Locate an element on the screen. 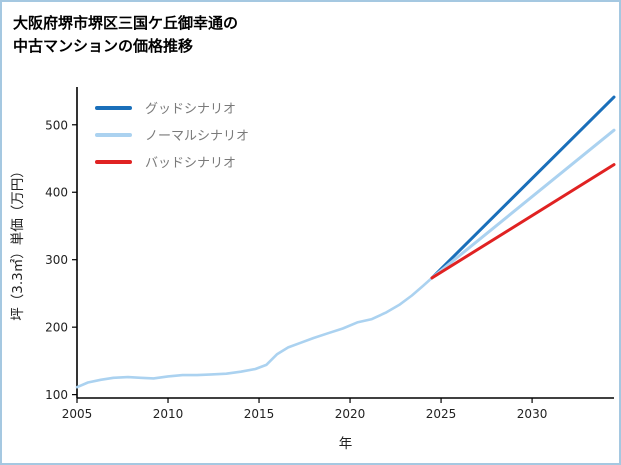  legend-label-bad-scenario: バッドシナリオ is located at coordinates (191, 163).